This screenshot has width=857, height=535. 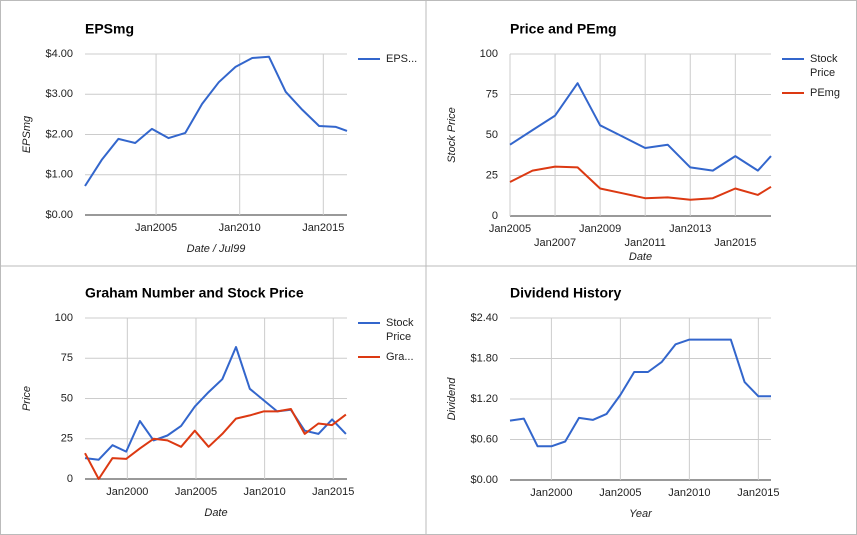 What do you see at coordinates (216, 249) in the screenshot?
I see `x-axis-title: Date / Jul99` at bounding box center [216, 249].